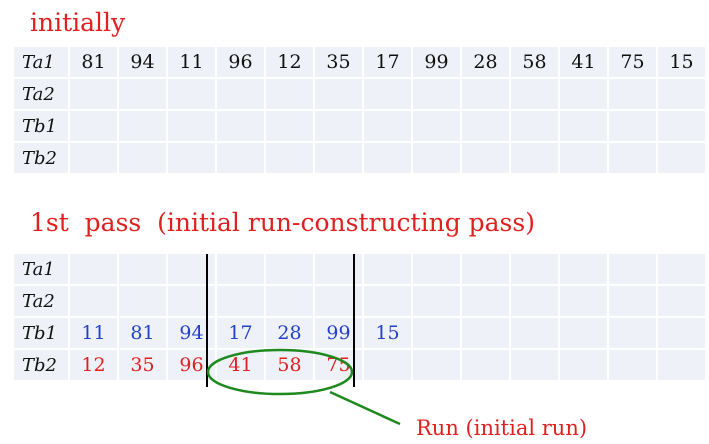  I want to click on tape-cell: 75, so click(632, 62).